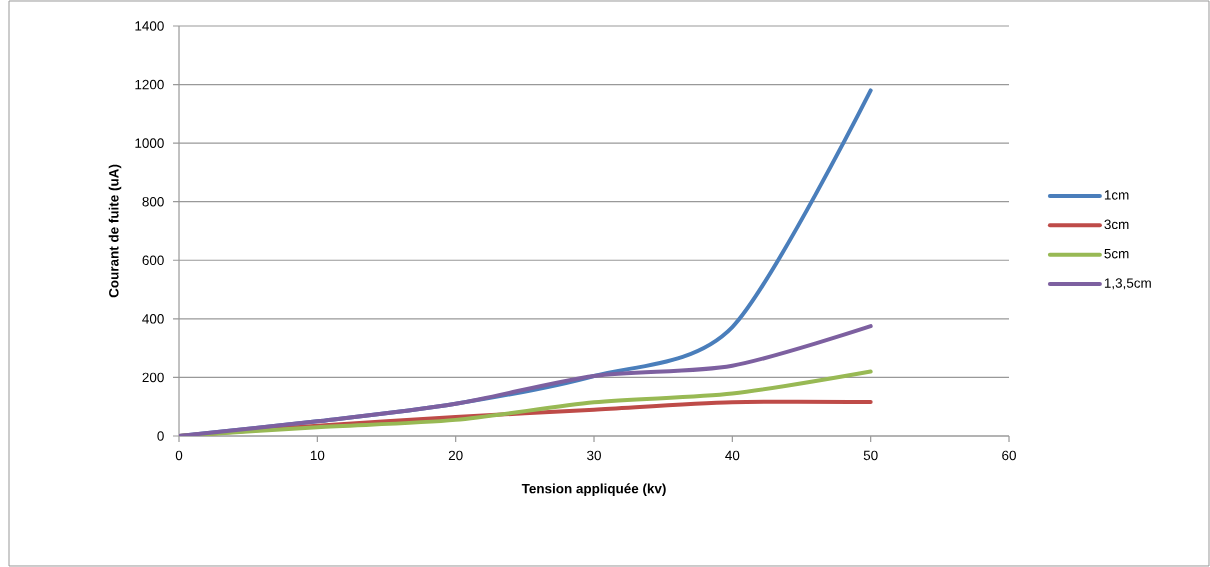  Describe the element at coordinates (870, 455) in the screenshot. I see `x-tick-label: 50` at that location.